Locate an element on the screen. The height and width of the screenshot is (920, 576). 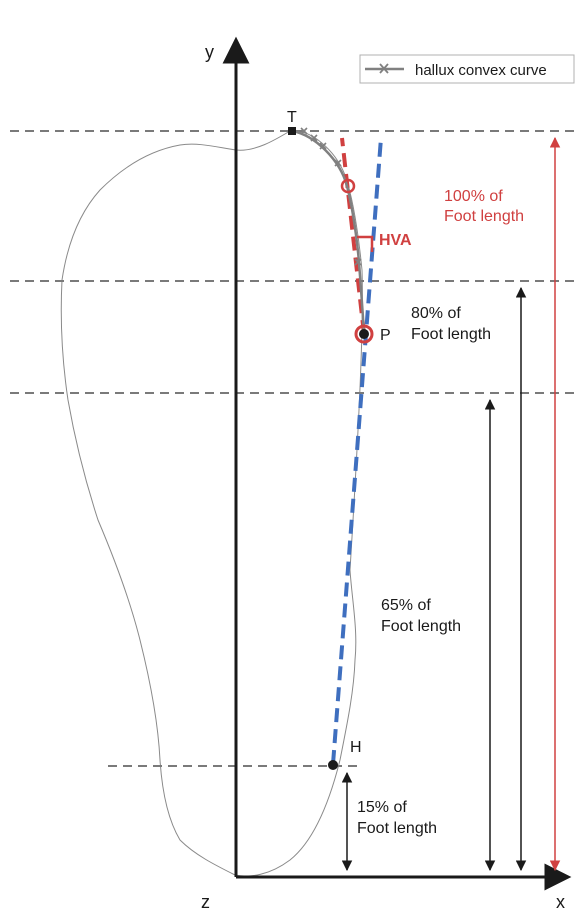
point-p-marker is located at coordinates (364, 334).